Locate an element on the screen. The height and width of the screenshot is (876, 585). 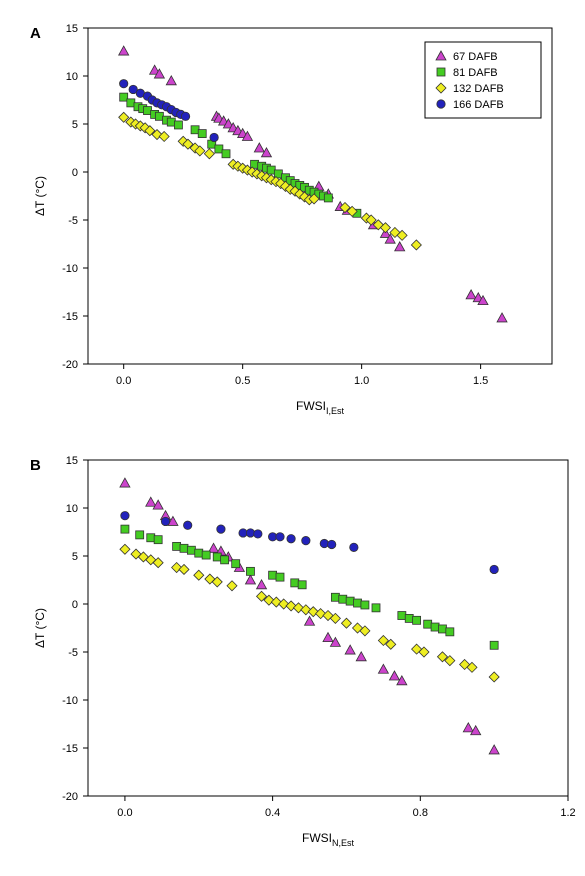
y-tick-label: -10 is located at coordinates (70, 701).